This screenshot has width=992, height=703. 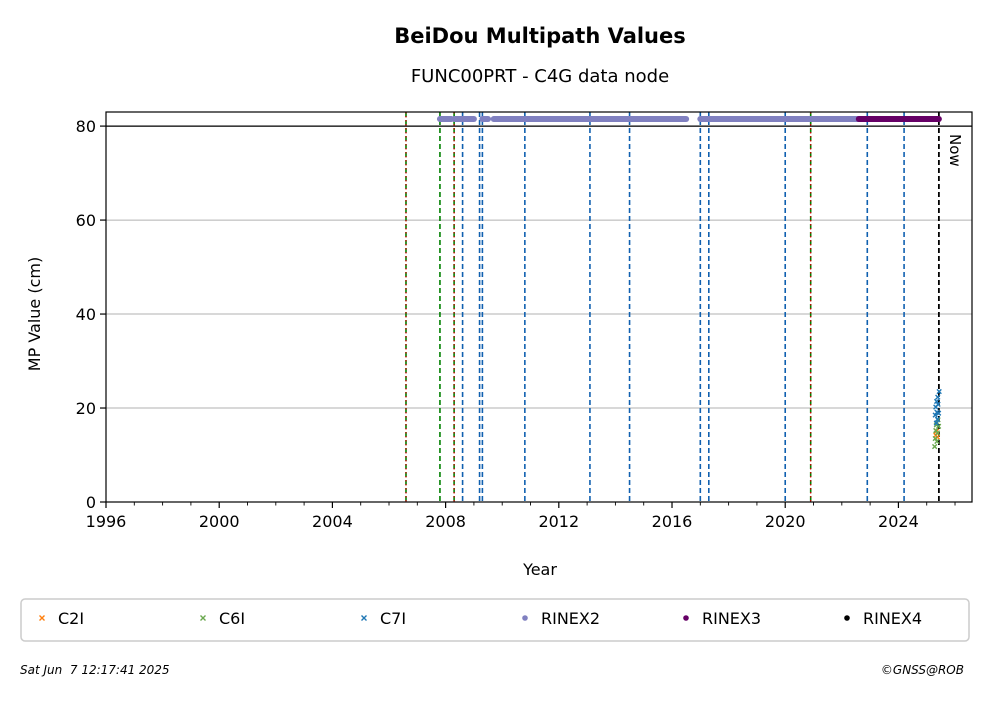 I want to click on footer-copyright: ©GNSS@ROB, so click(x=922, y=670).